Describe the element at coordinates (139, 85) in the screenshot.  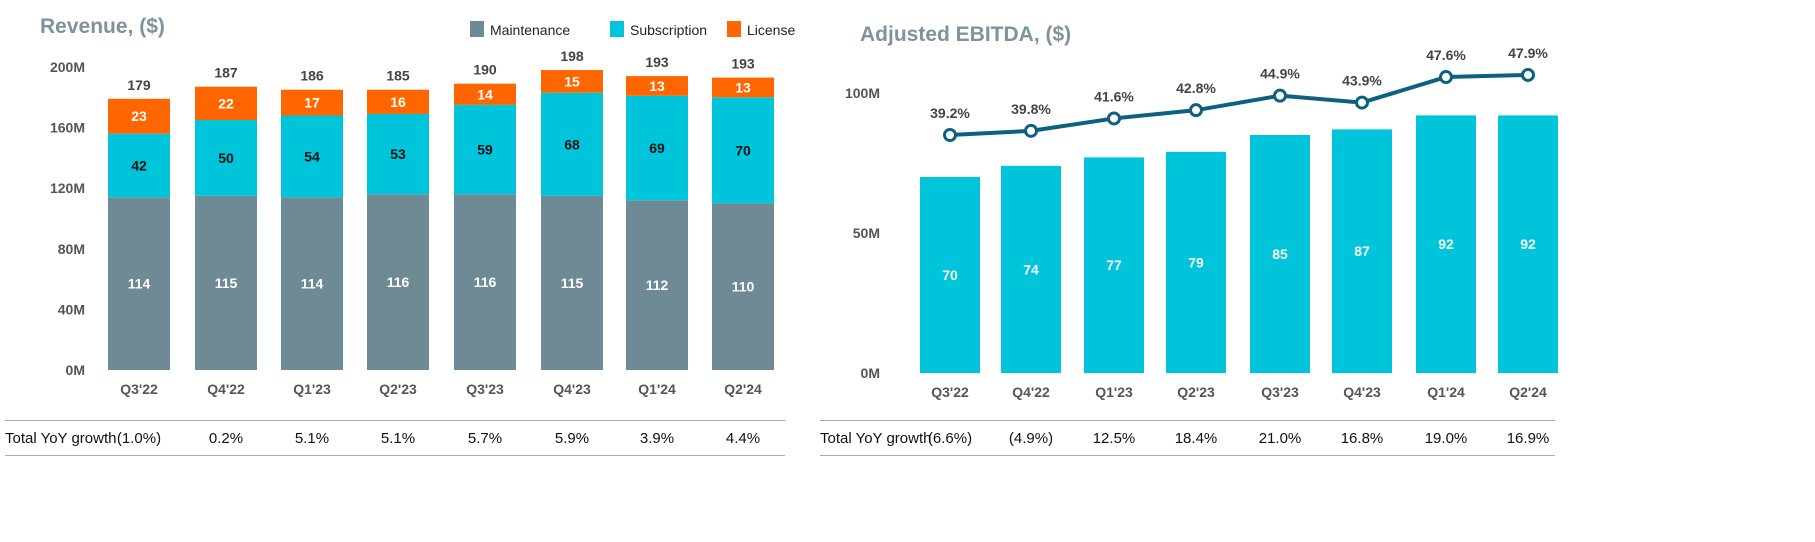
I see `total-label: 179` at that location.